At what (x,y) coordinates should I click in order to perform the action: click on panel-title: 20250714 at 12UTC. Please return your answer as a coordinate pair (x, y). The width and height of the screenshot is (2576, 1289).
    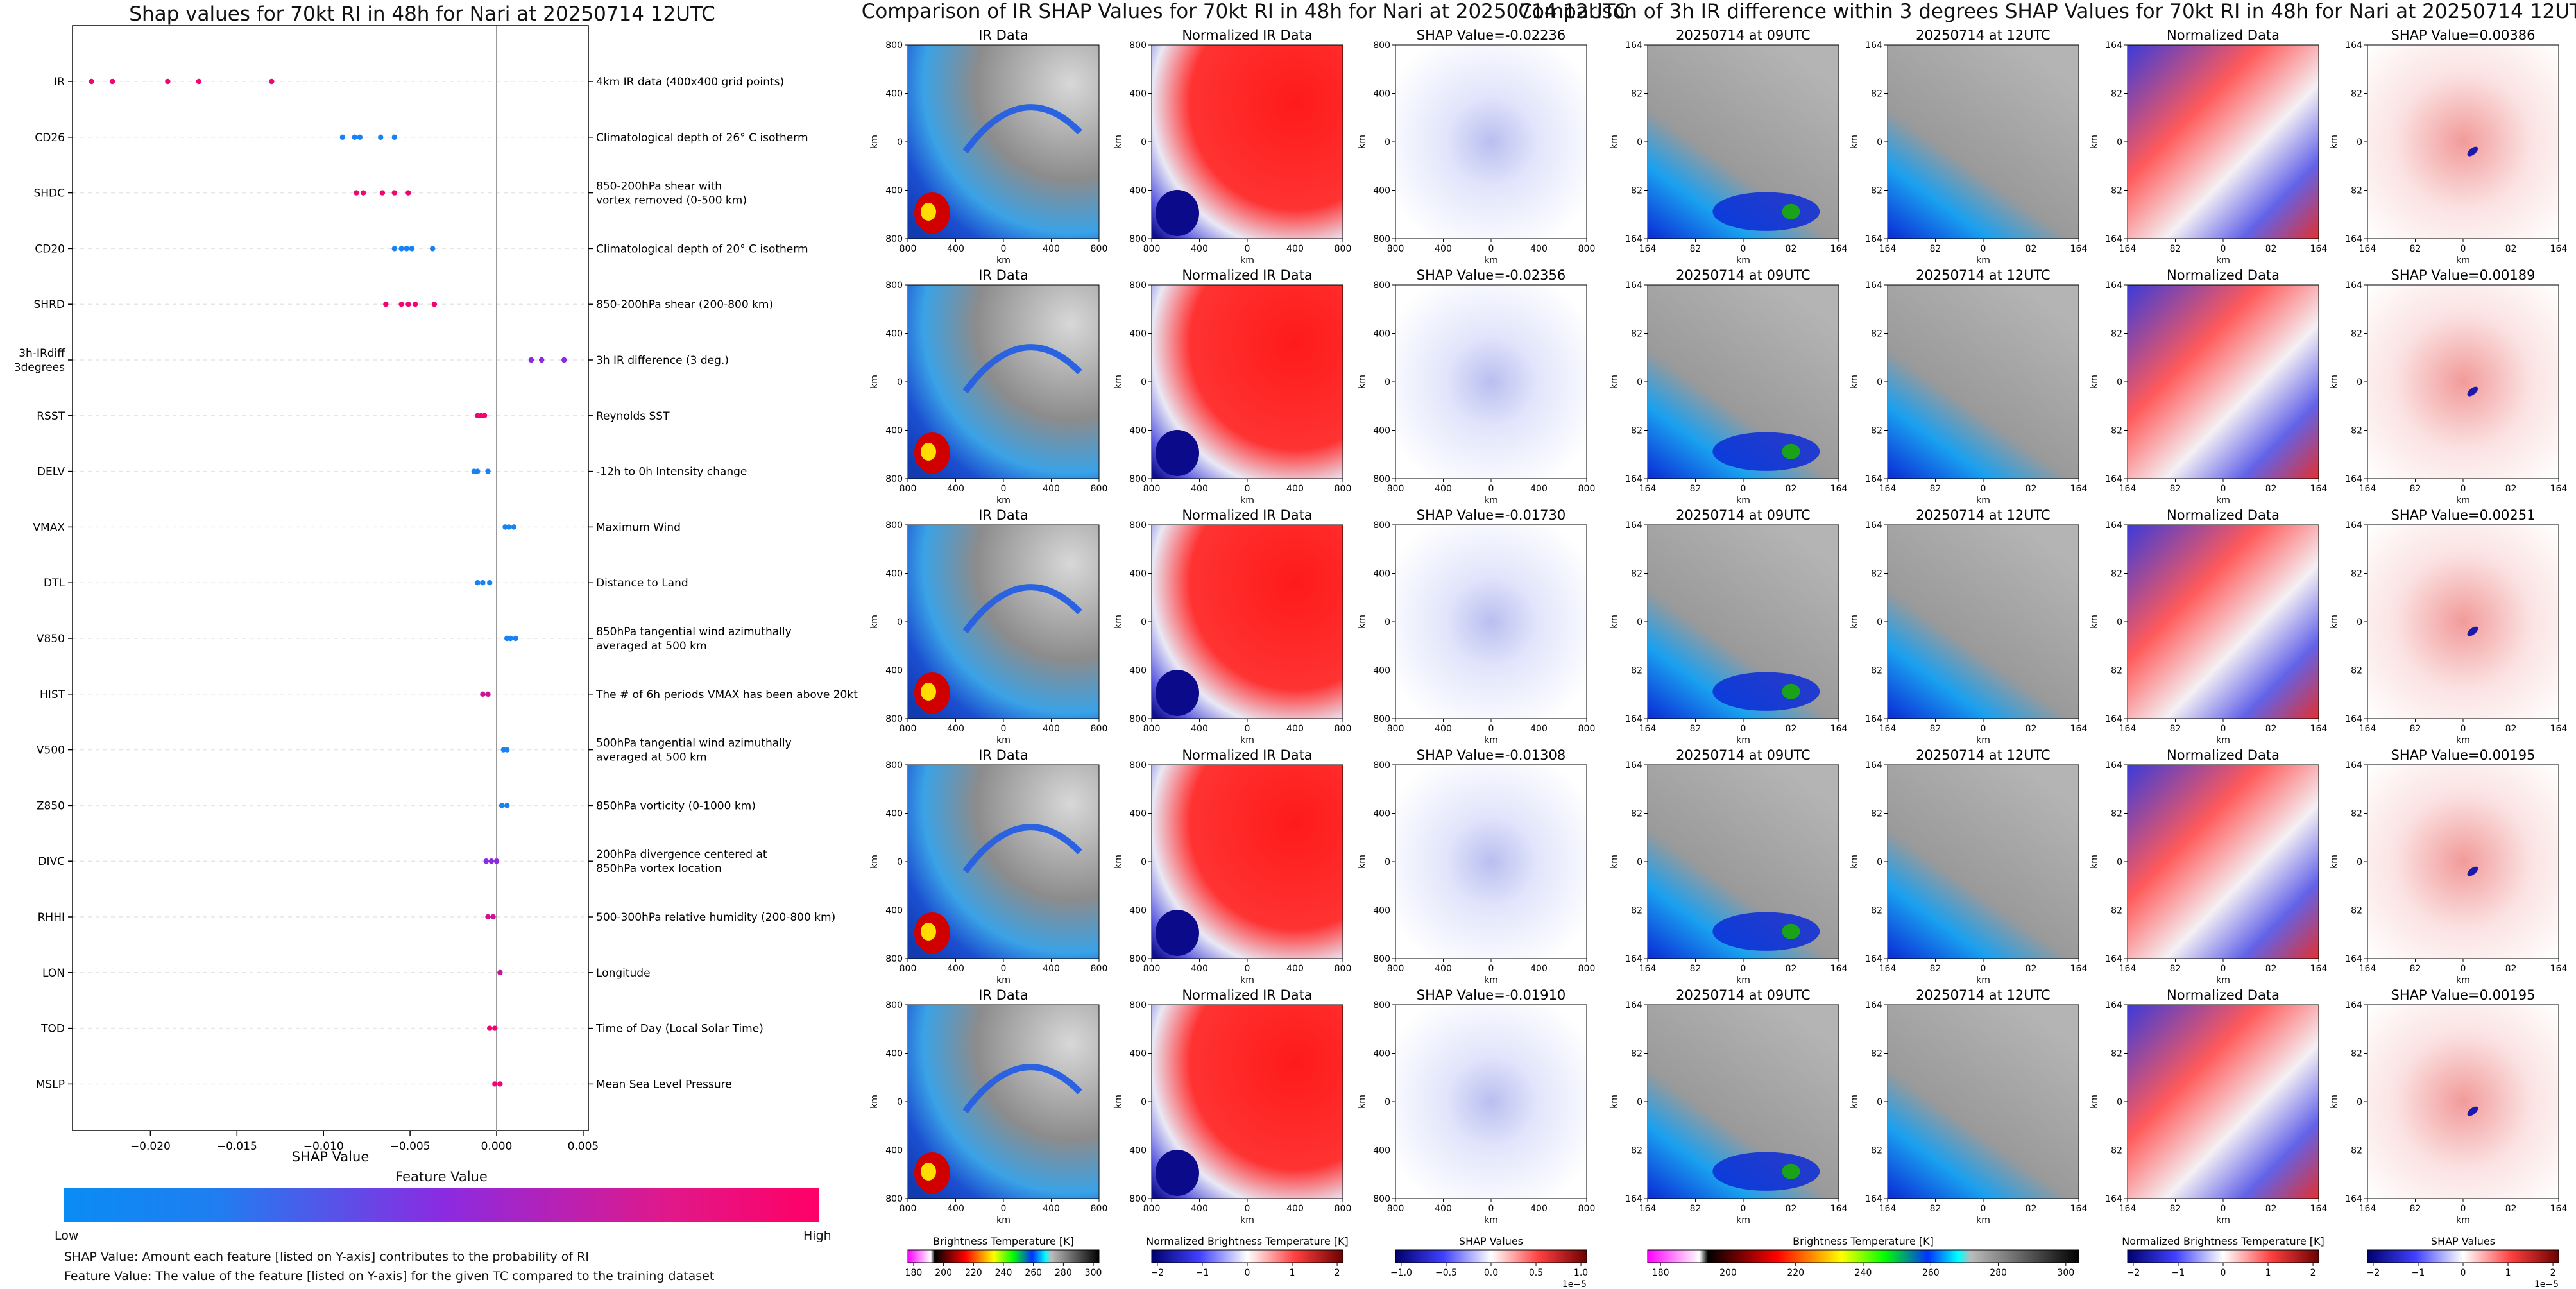
    Looking at the image, I should click on (1983, 515).